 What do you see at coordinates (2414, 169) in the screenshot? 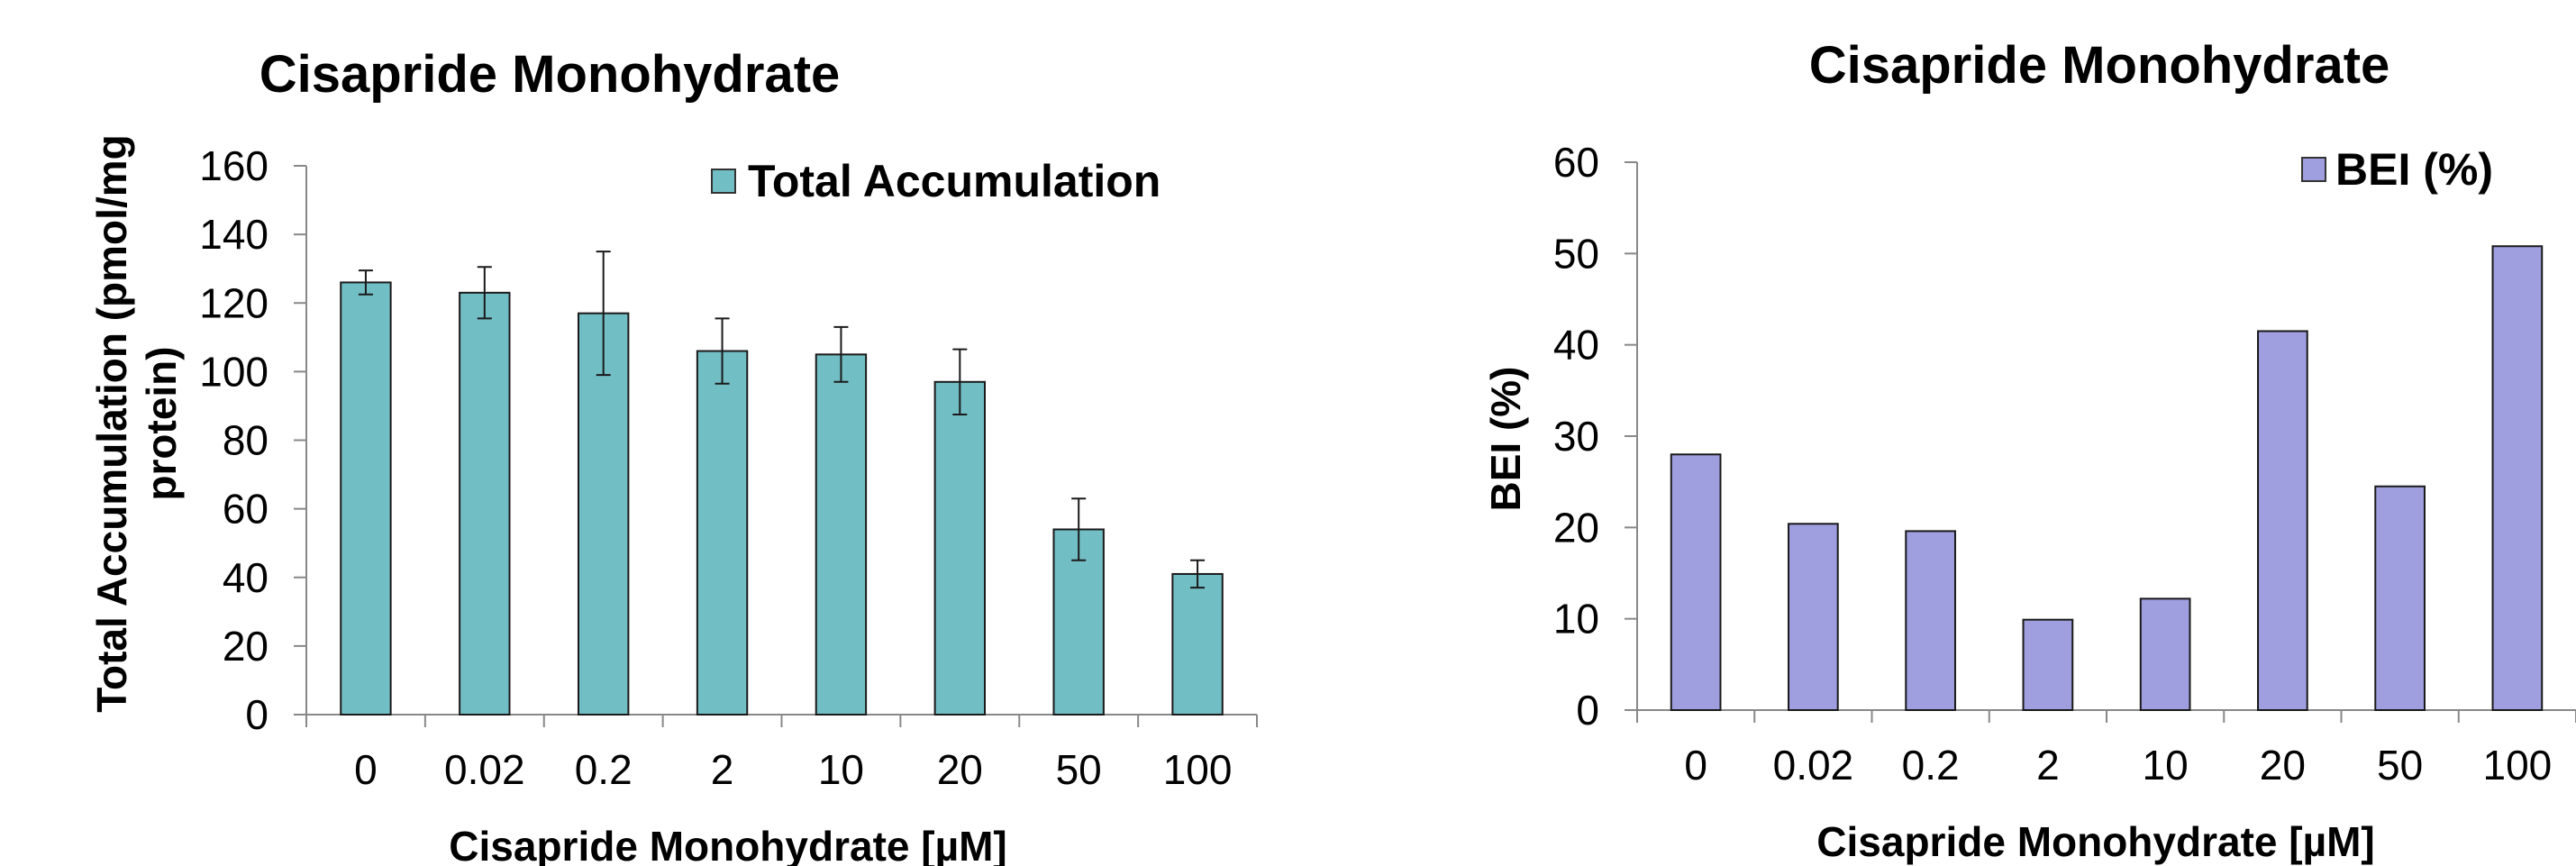
I see `legend-label: BEI (%)` at bounding box center [2414, 169].